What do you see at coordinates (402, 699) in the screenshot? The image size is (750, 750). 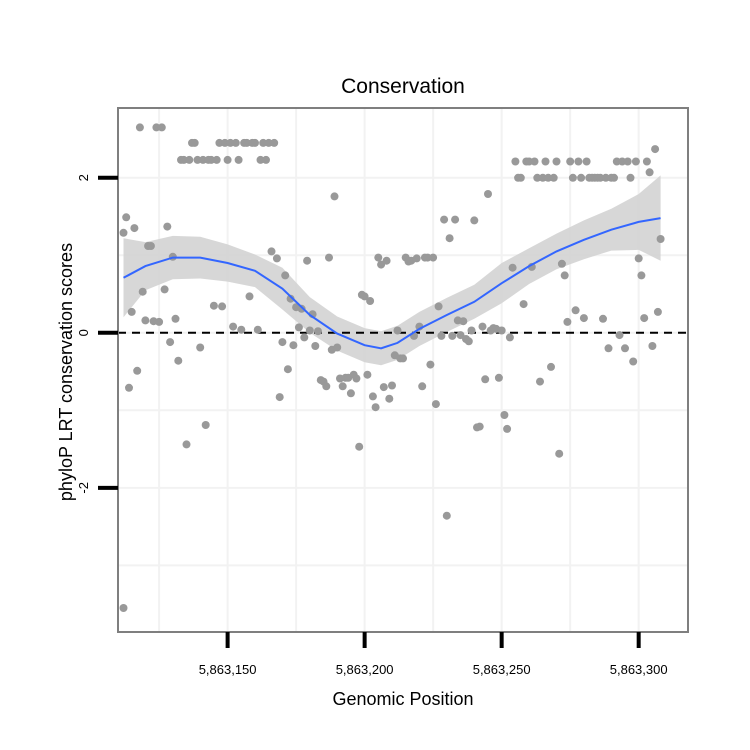 I see `x-axis-title: Genomic Position` at bounding box center [402, 699].